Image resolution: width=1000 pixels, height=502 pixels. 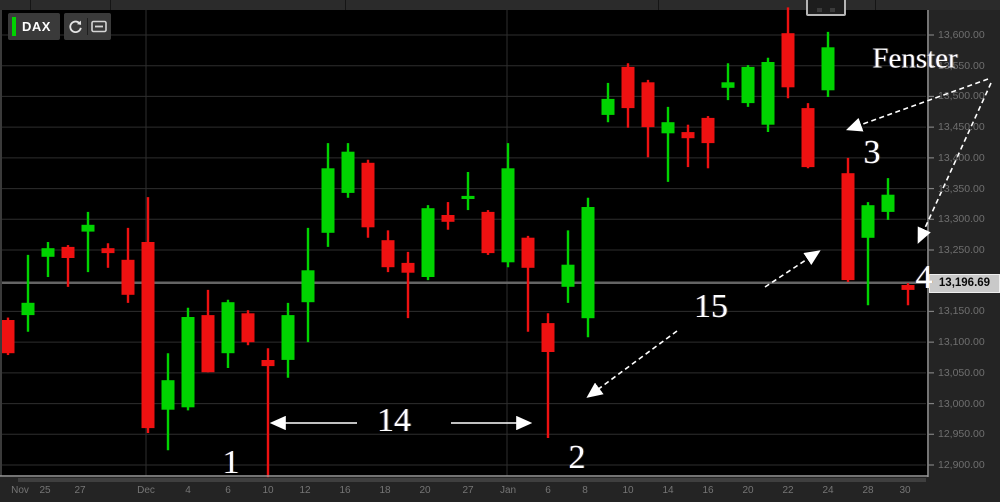 I want to click on toolbar-icon-group, so click(x=87, y=26).